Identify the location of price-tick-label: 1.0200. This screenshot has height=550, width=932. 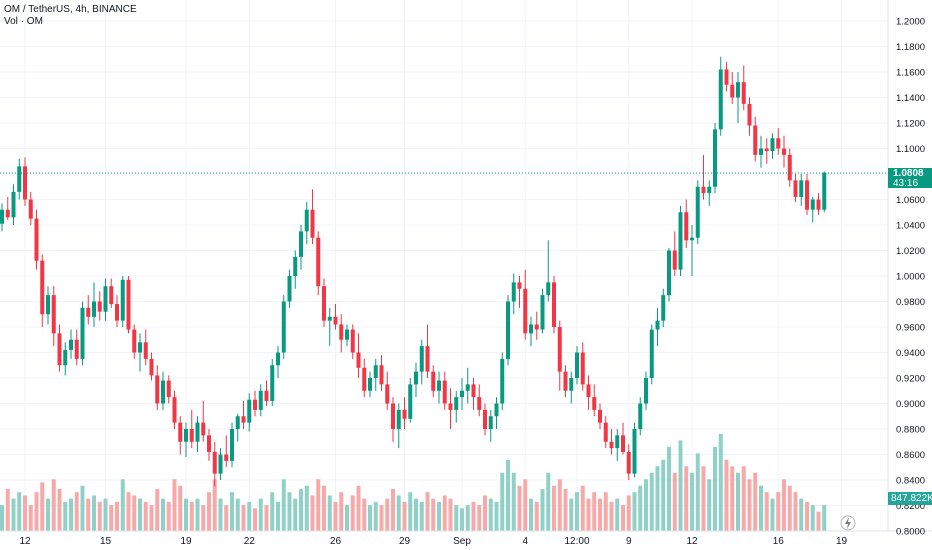
(910, 251).